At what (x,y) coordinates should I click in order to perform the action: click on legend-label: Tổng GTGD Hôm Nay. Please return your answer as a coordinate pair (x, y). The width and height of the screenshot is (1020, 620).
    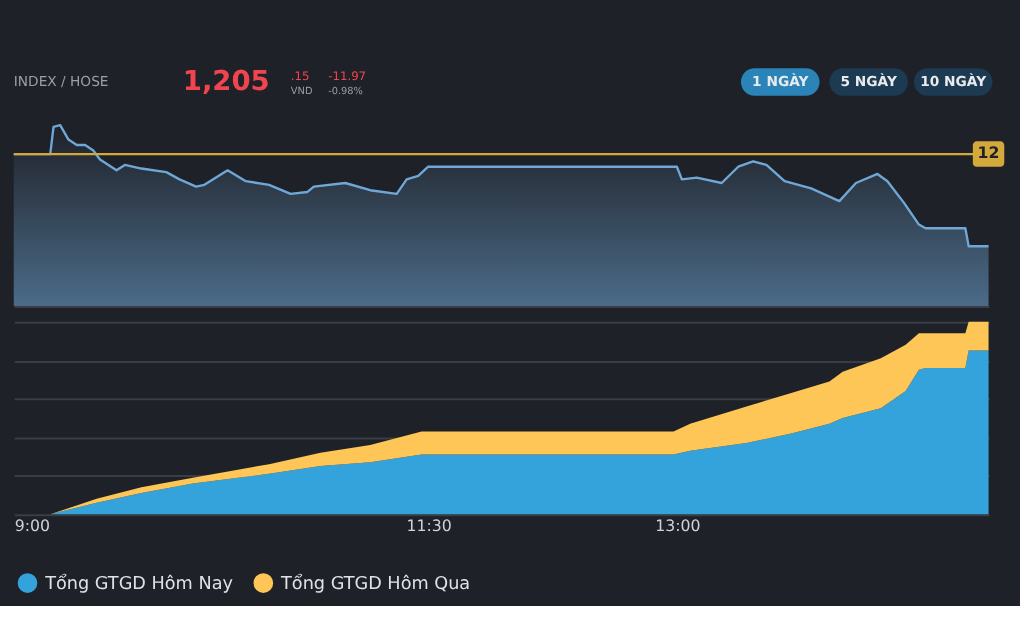
    Looking at the image, I should click on (138, 583).